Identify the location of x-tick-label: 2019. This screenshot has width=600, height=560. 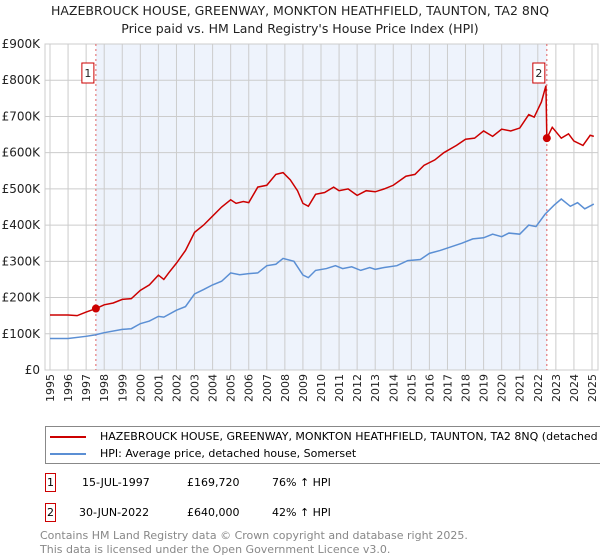
(484, 388).